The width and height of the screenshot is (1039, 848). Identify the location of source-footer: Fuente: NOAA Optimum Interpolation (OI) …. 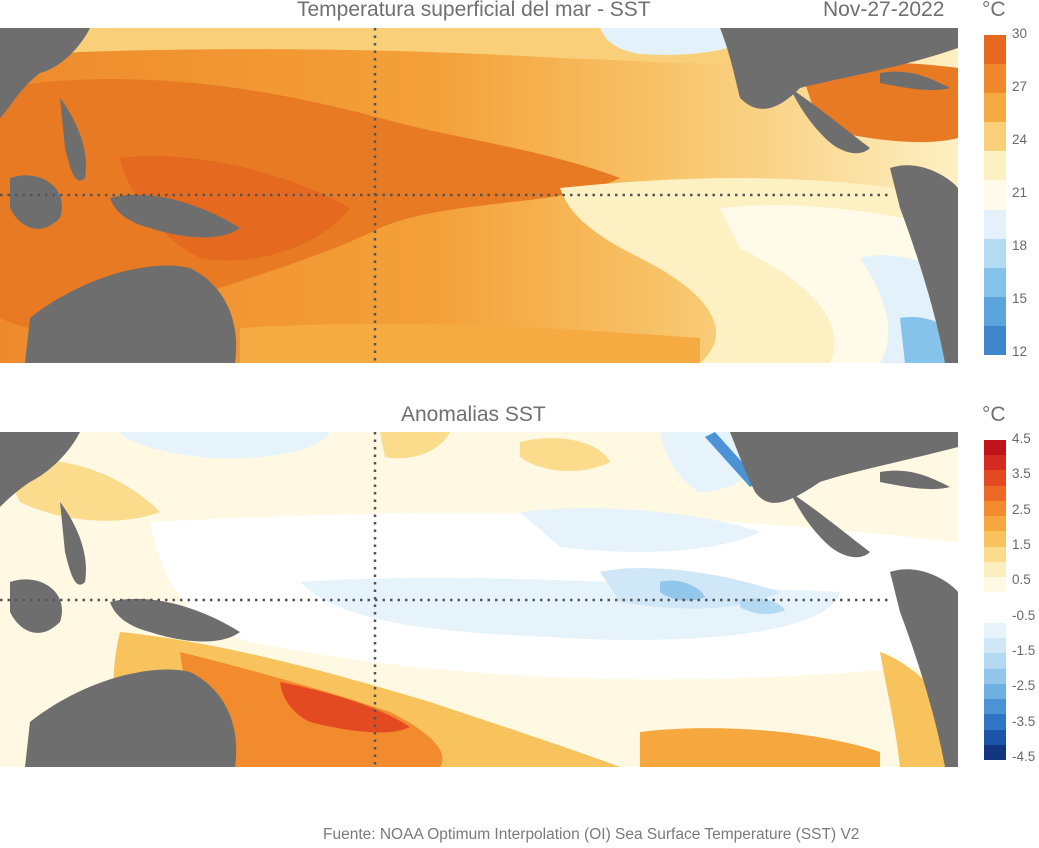
(591, 834).